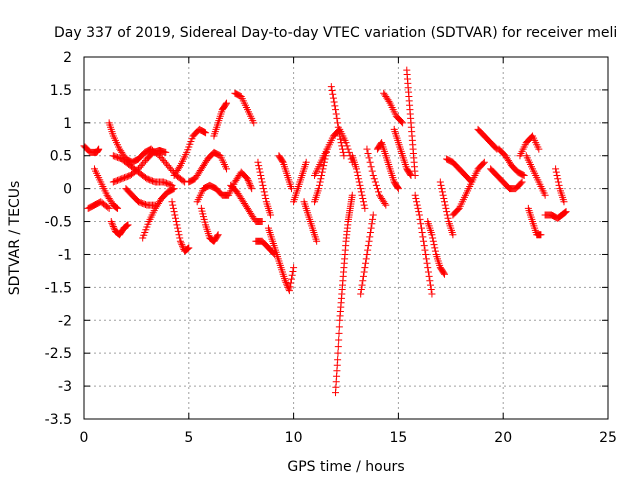 The image size is (640, 480). I want to click on y-tick-label: 1.5, so click(61, 91).